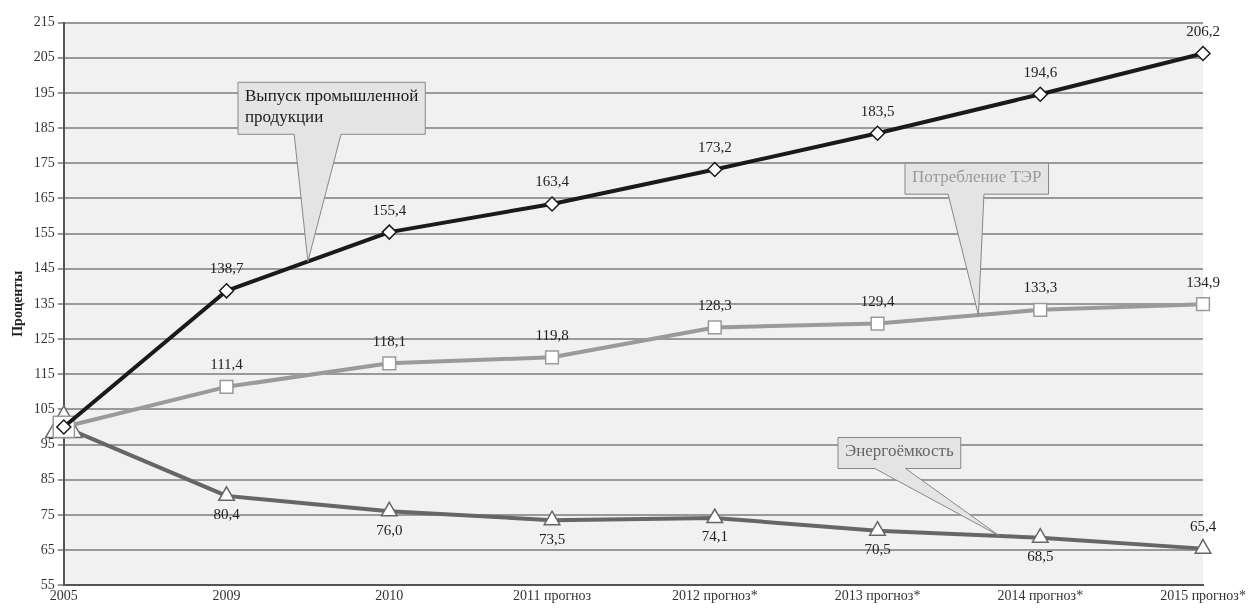  Describe the element at coordinates (977, 177) in the screenshot. I see `text: Потребление ТЭР` at that location.